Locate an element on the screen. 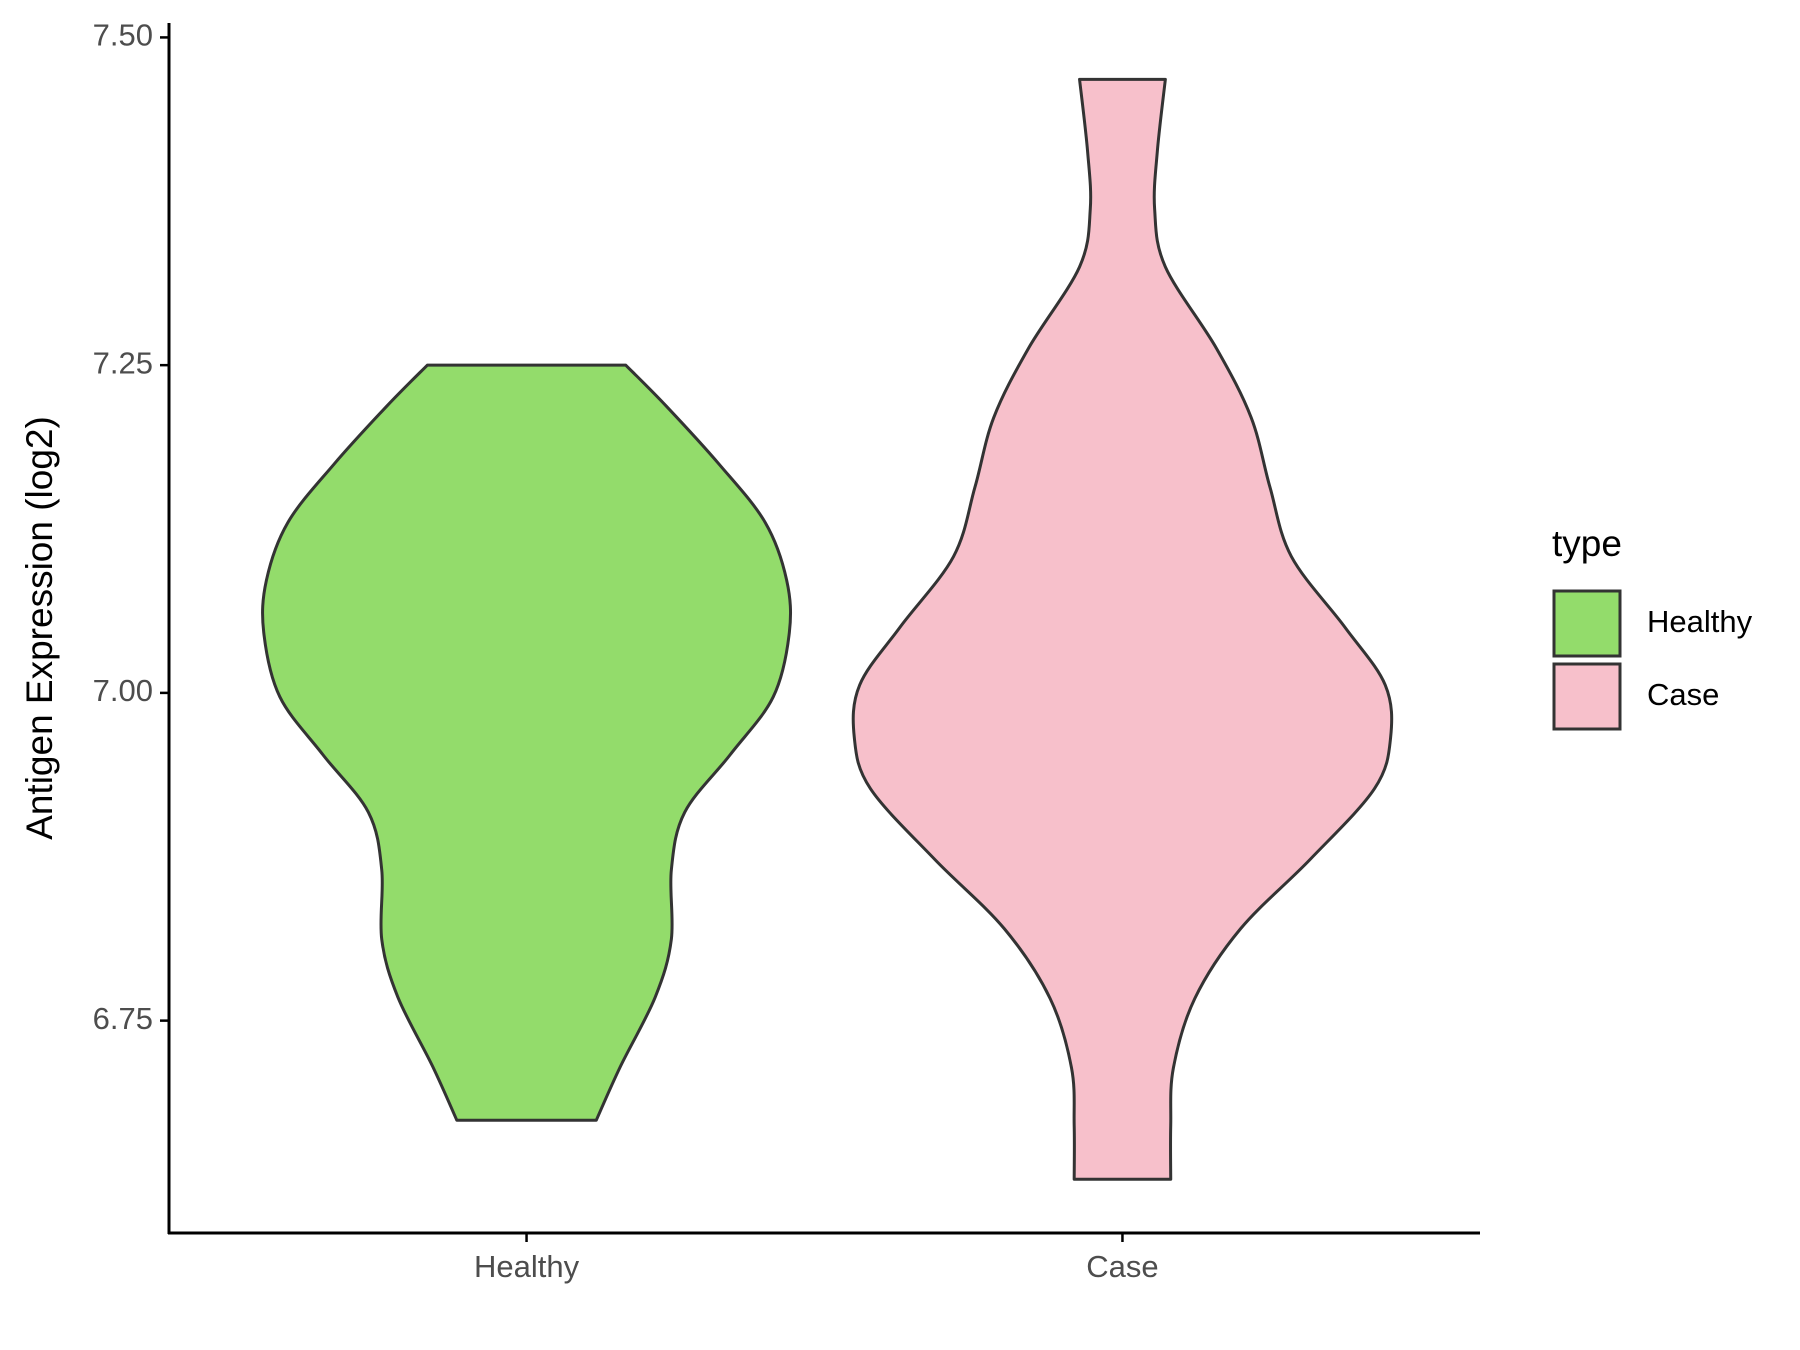  legend-title: type is located at coordinates (1587, 543).